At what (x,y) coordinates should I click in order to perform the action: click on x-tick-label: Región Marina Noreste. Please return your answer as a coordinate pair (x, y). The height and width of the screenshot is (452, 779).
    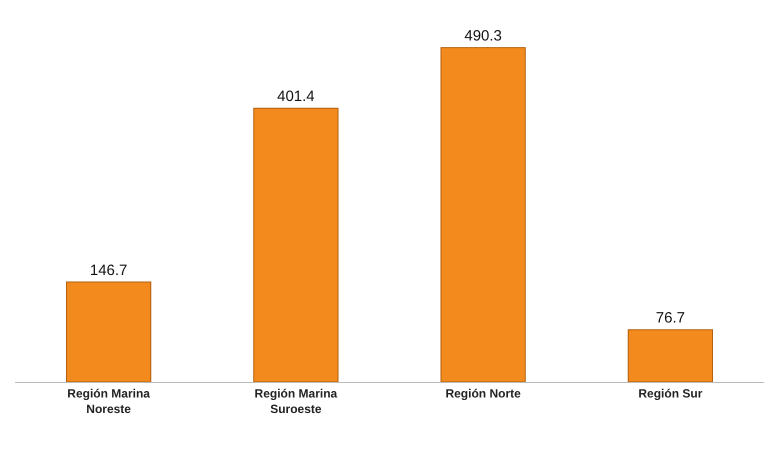
    Looking at the image, I should click on (108, 401).